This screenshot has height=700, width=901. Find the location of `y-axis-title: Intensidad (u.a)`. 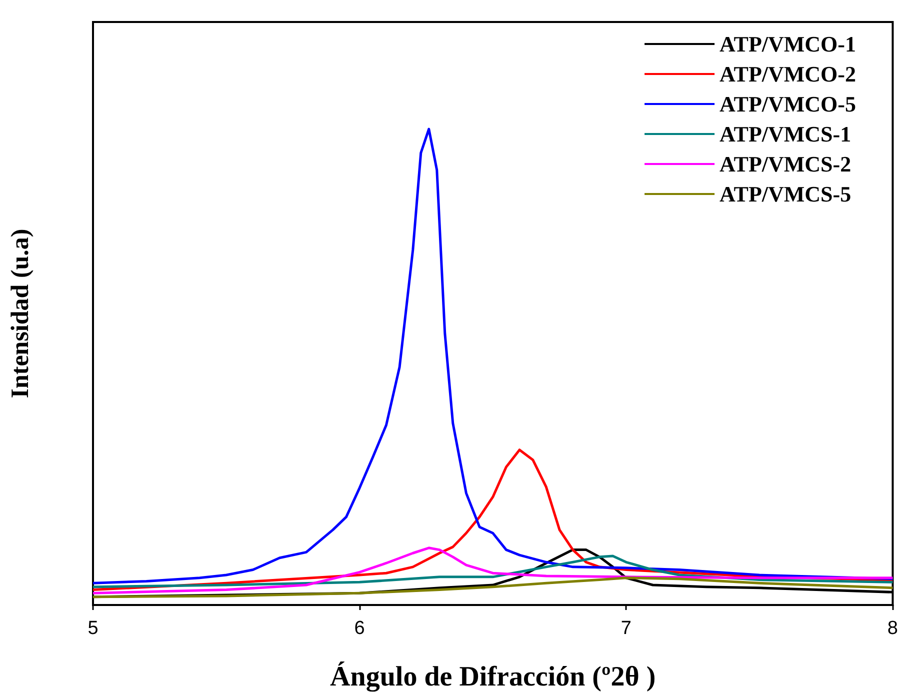

y-axis-title: Intensidad (u.a) is located at coordinates (20, 313).